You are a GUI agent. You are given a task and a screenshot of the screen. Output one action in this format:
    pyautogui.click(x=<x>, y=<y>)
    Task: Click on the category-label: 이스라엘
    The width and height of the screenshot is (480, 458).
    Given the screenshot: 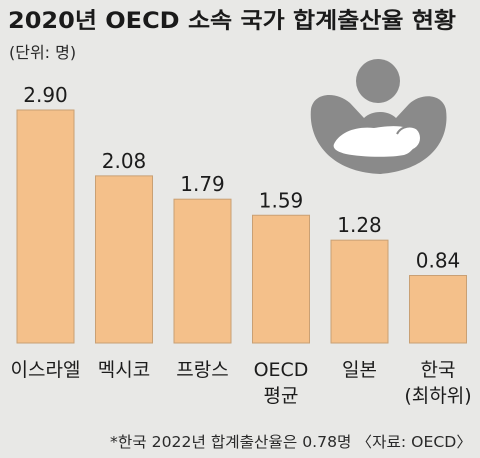 What is the action you would take?
    pyautogui.click(x=46, y=370)
    